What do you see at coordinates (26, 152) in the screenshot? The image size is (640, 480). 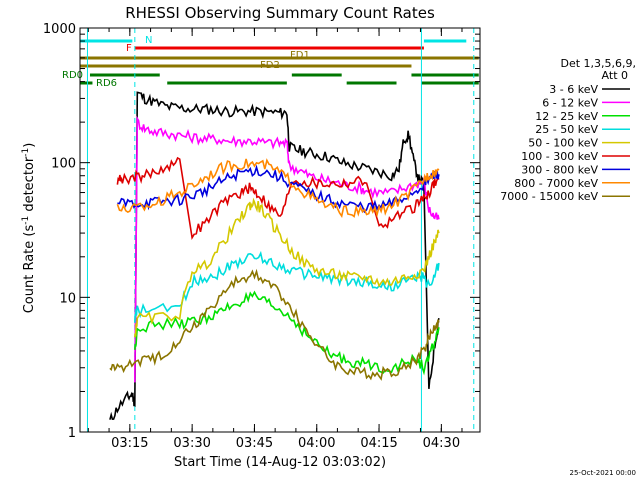 I see `y-axis-label-sup2: -1` at bounding box center [26, 152].